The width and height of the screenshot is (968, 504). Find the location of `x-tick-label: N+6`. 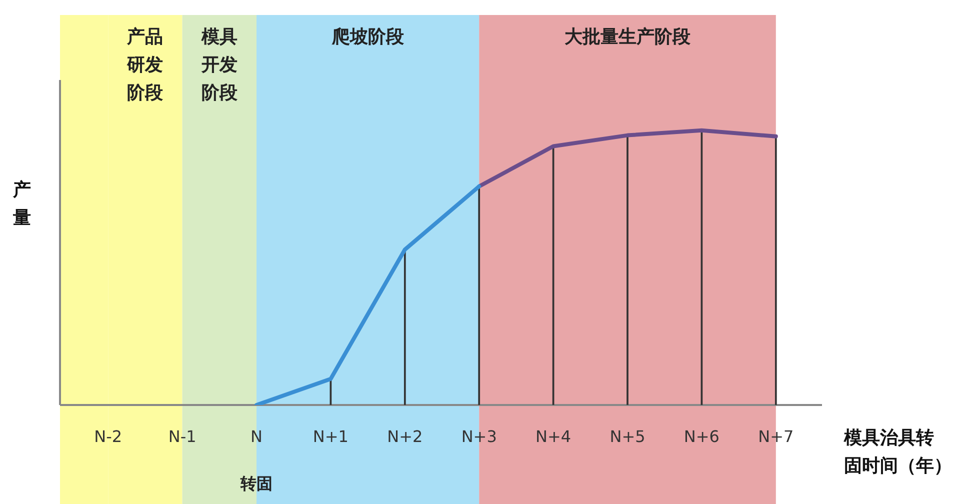

x-tick-label: N+6 is located at coordinates (702, 436).